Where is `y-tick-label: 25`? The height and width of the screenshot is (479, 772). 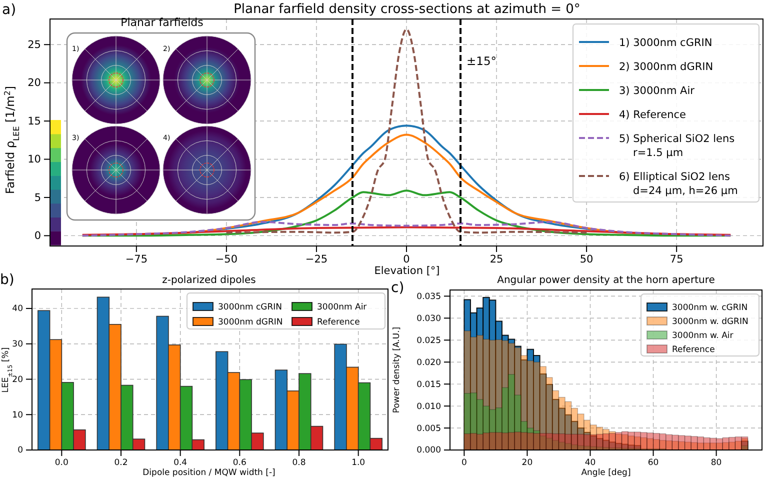 y-tick-label: 25 is located at coordinates (34, 44).